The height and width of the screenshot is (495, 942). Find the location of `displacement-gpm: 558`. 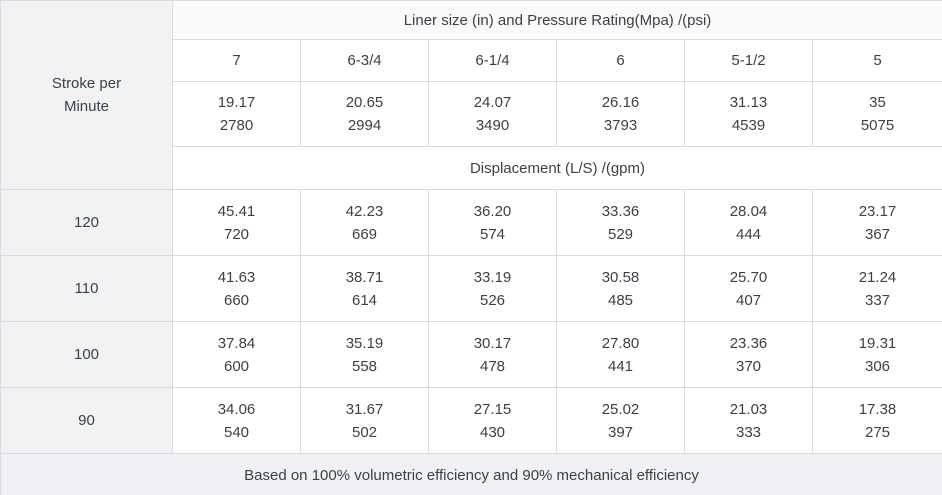

displacement-gpm: 558 is located at coordinates (364, 366).